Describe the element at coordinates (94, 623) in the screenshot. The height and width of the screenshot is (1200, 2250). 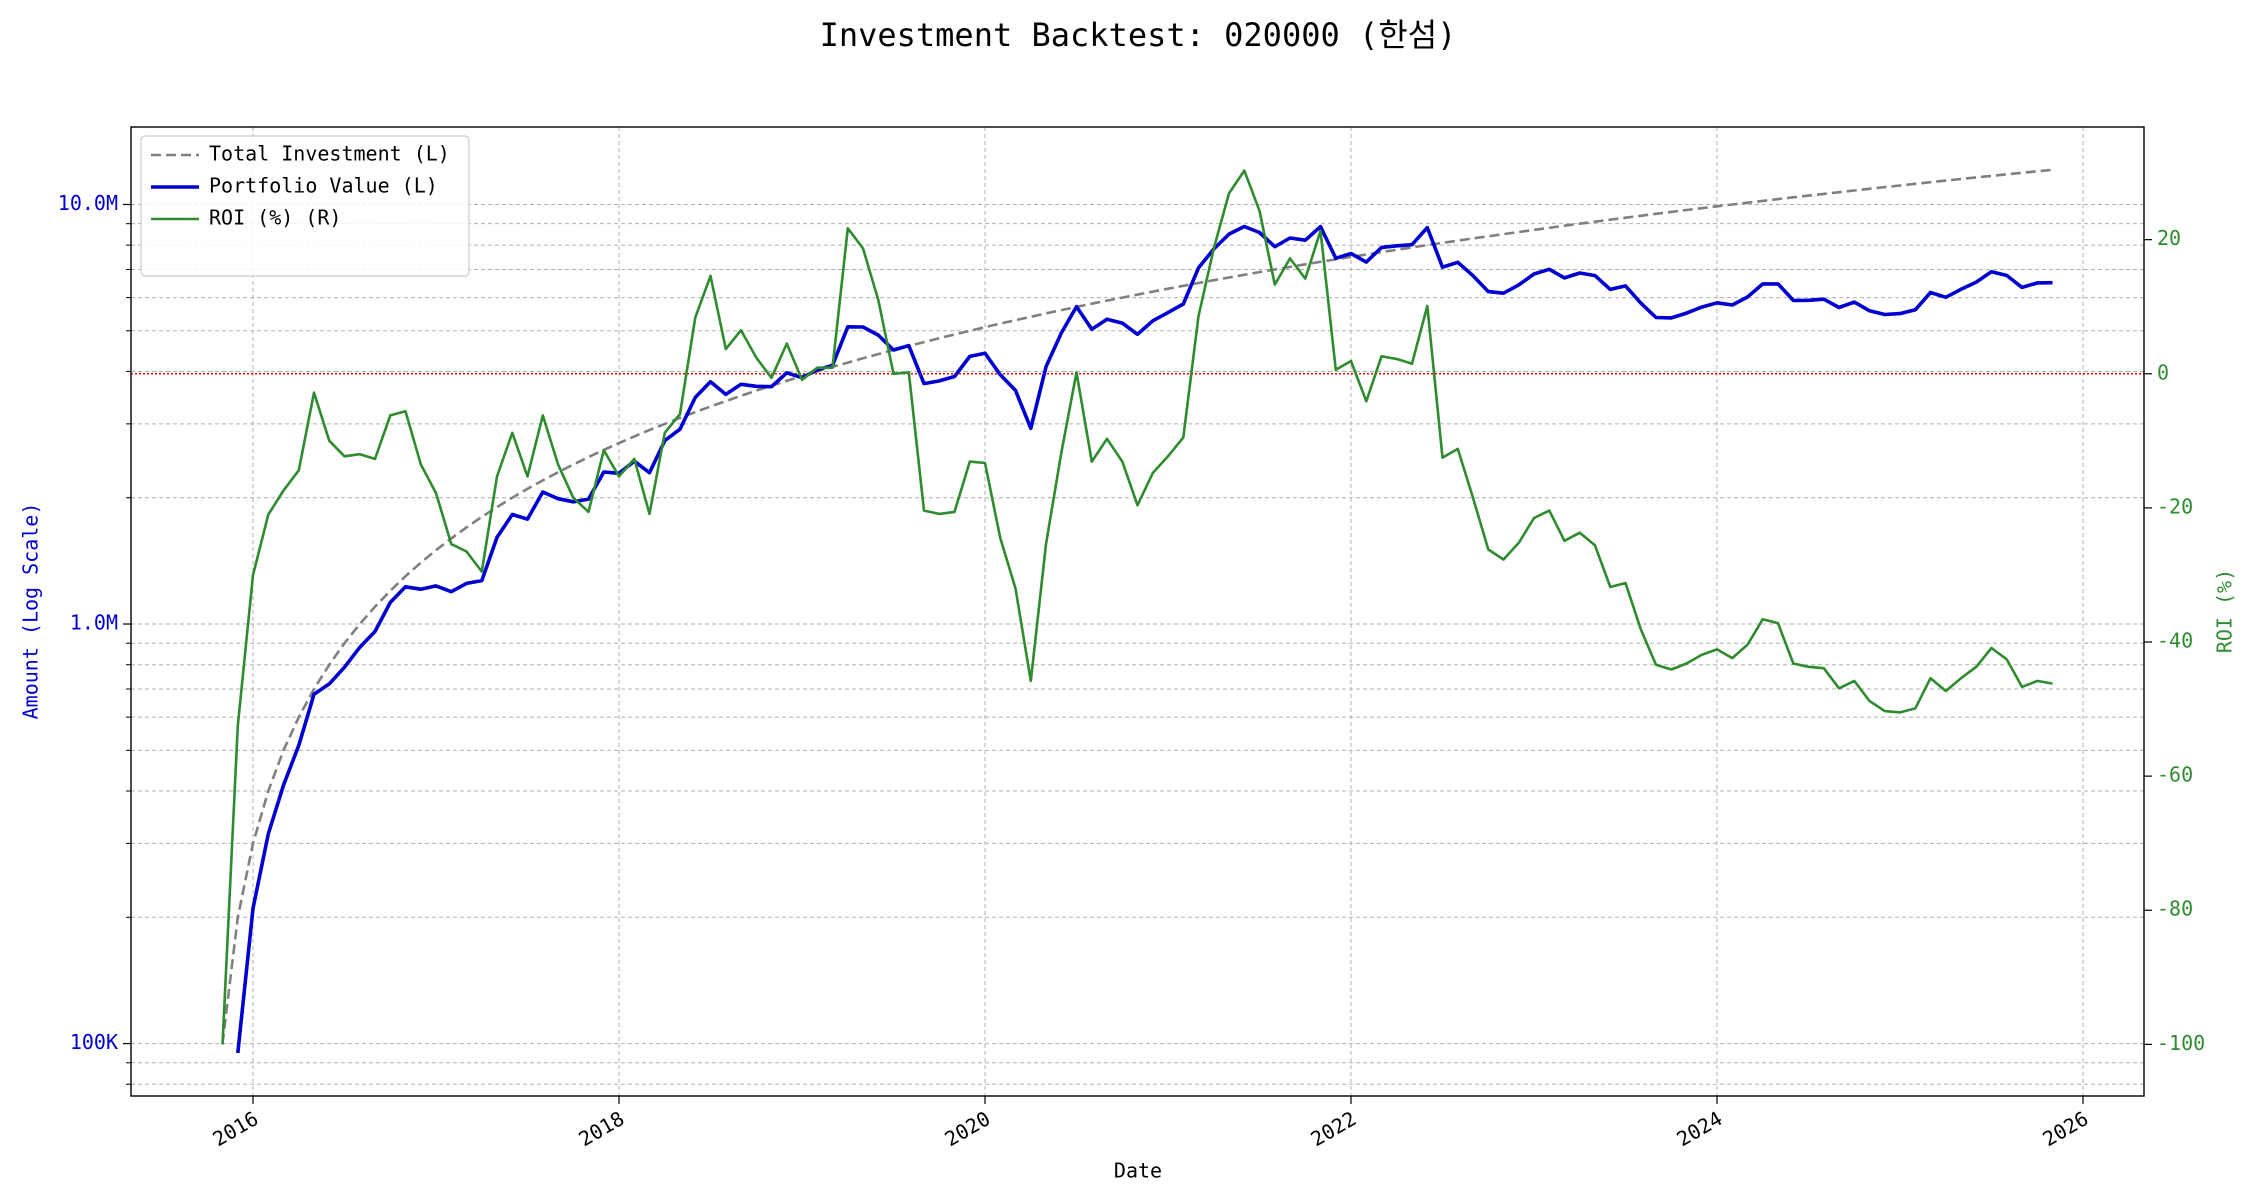
I see `y-tick-label: 1.0M` at that location.